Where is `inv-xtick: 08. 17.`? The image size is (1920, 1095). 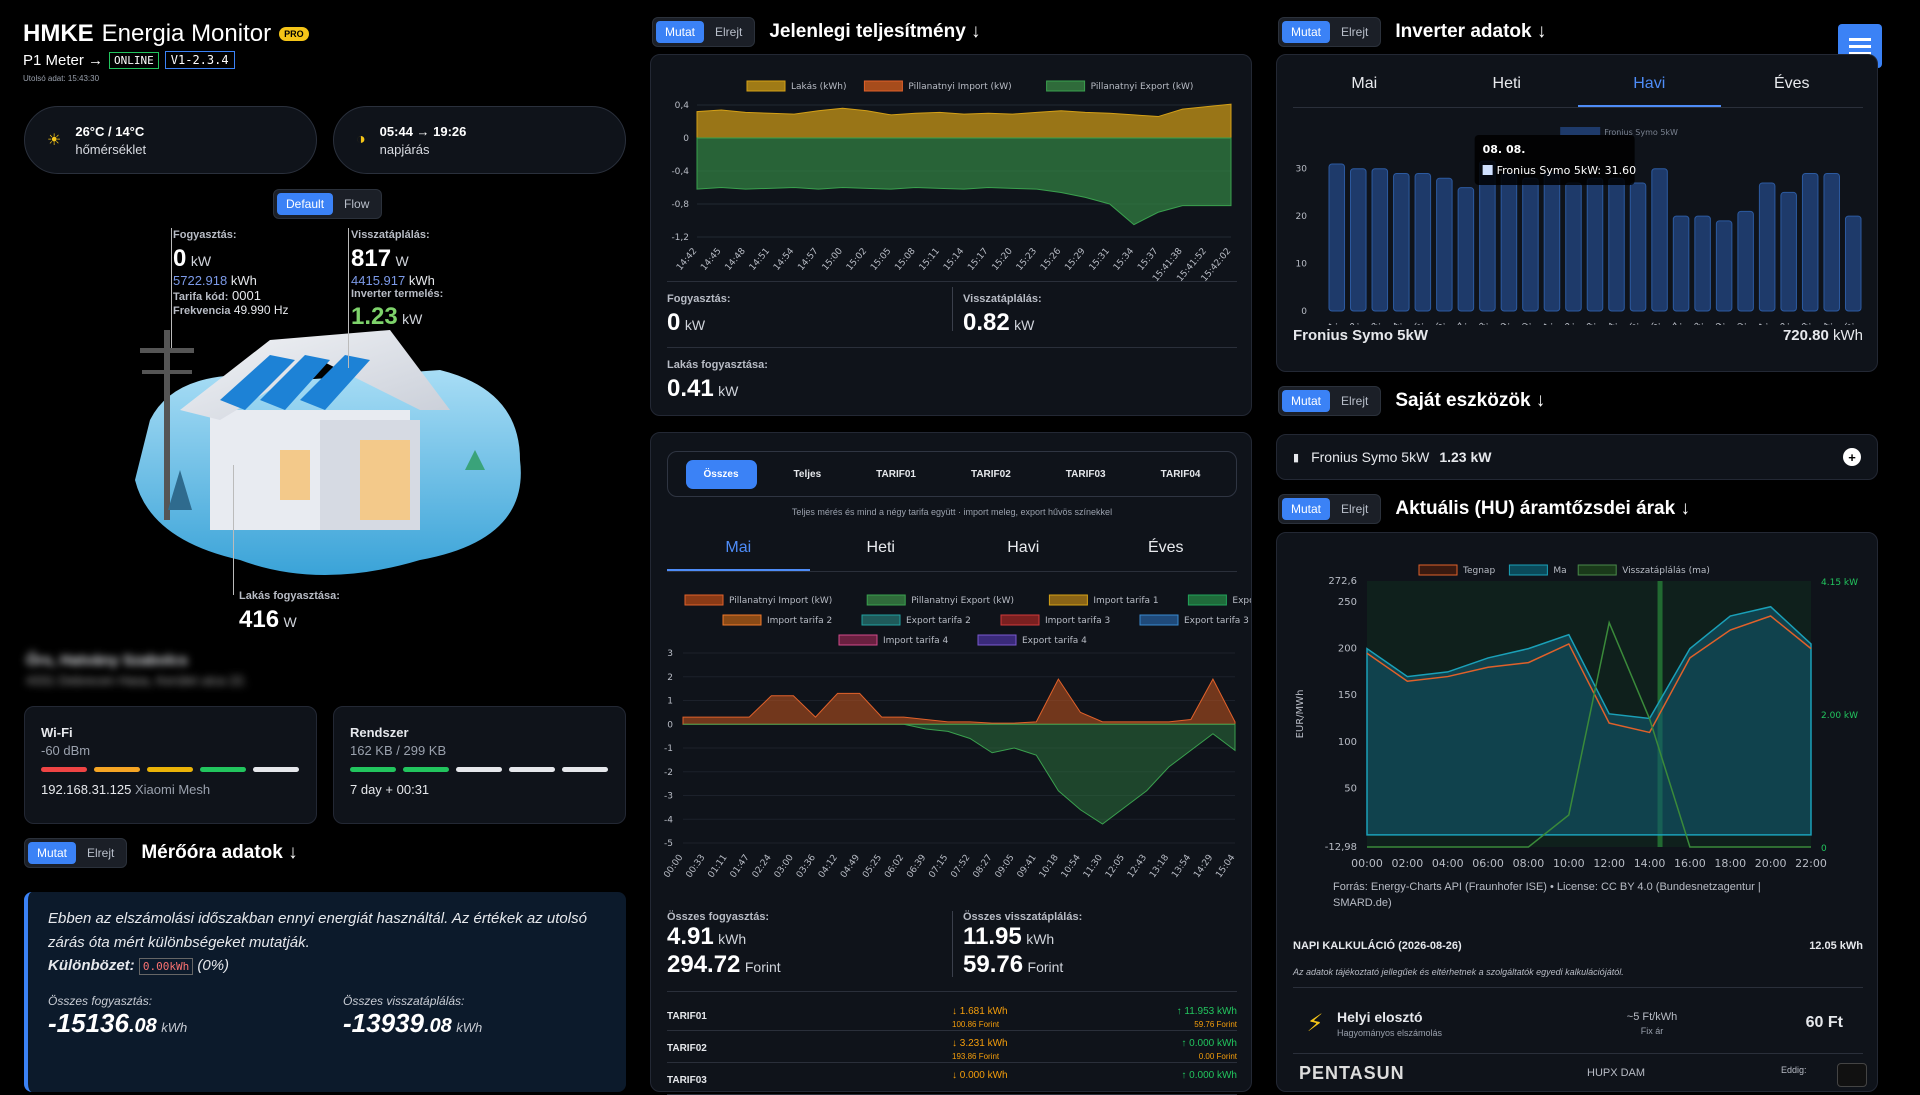 inv-xtick: 08. 17. is located at coordinates (1671, 322).